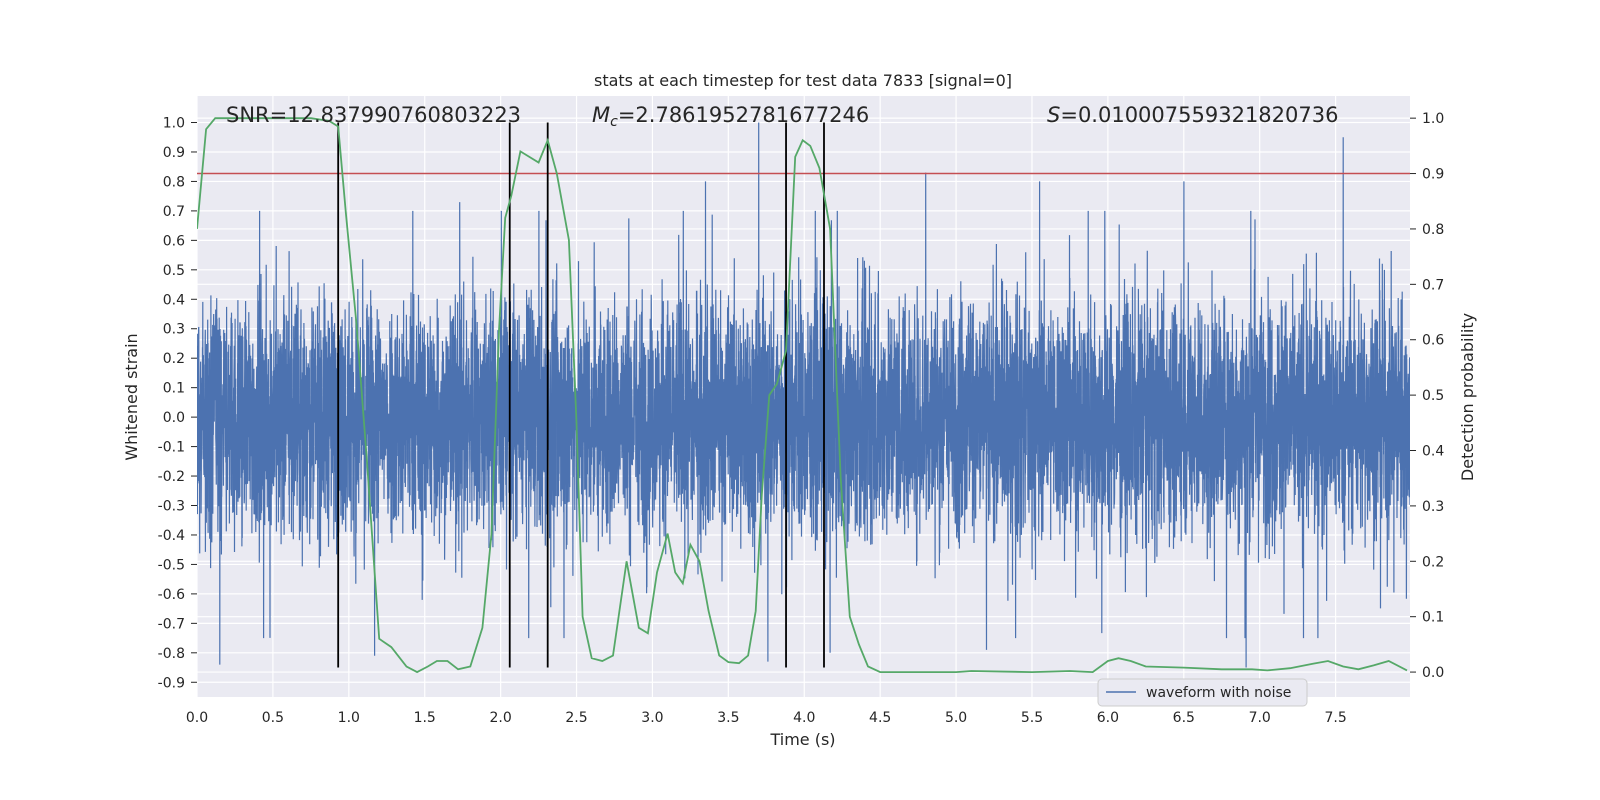 The width and height of the screenshot is (1600, 800). Describe the element at coordinates (743, 115) in the screenshot. I see `chirp-mass-value: =2.7861952781677246` at that location.